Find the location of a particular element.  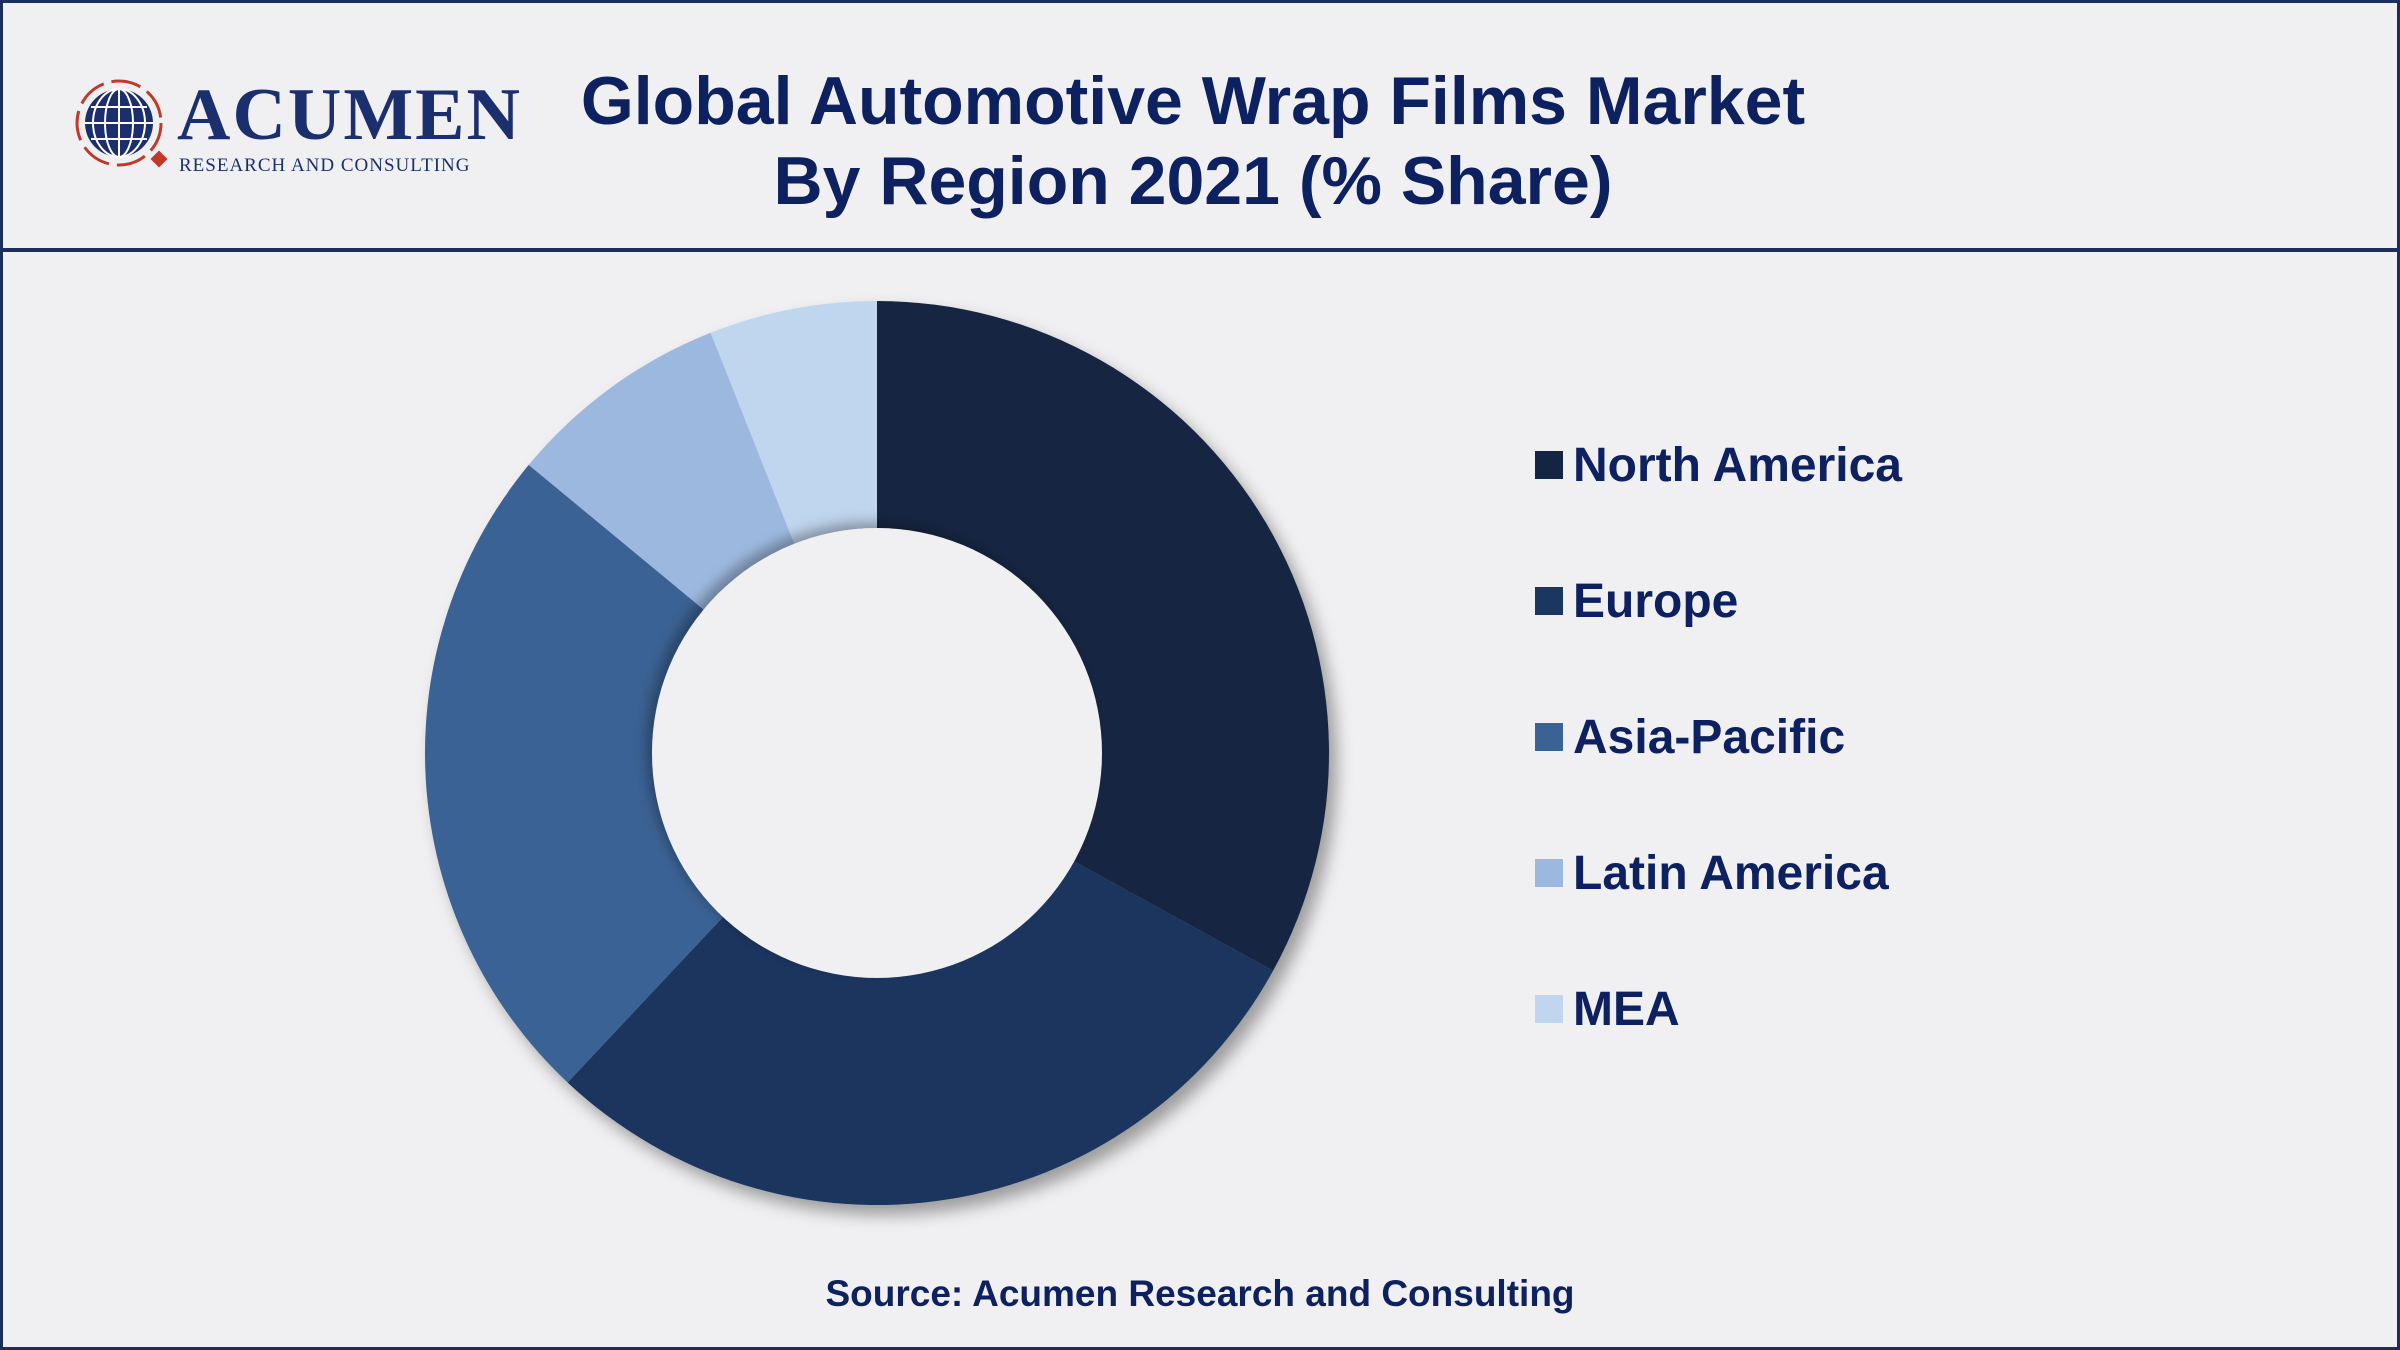

legend-label: Asia-Pacific is located at coordinates (1709, 737).